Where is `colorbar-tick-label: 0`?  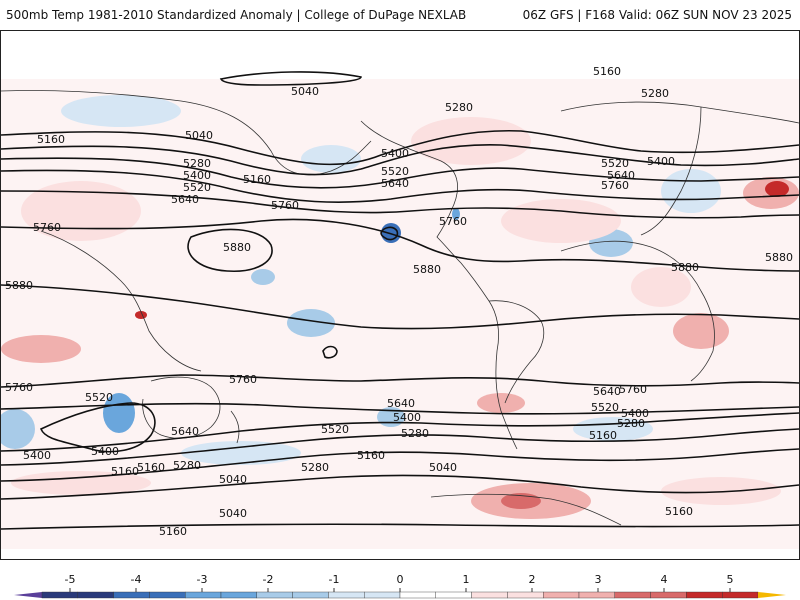
colorbar-tick-label: 0 is located at coordinates (400, 579).